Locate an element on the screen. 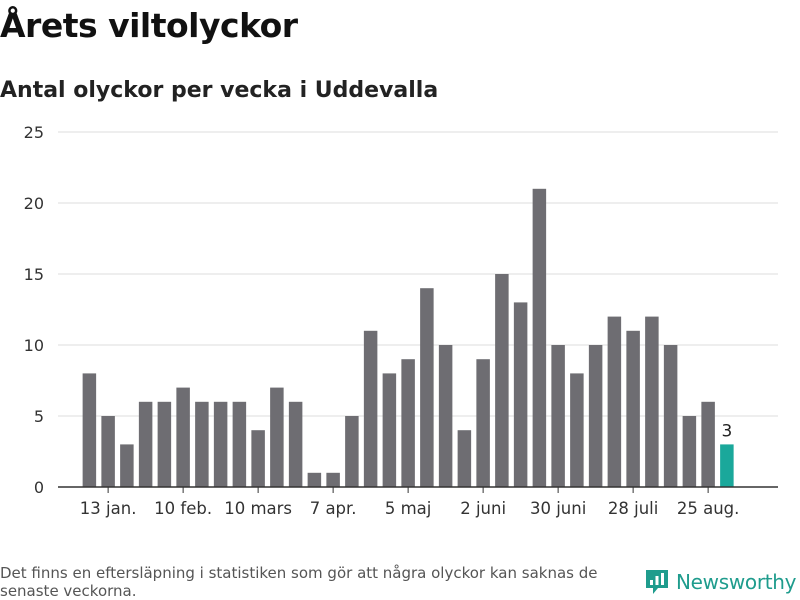 The width and height of the screenshot is (800, 600). y-tick-label: 0 is located at coordinates (39, 487).